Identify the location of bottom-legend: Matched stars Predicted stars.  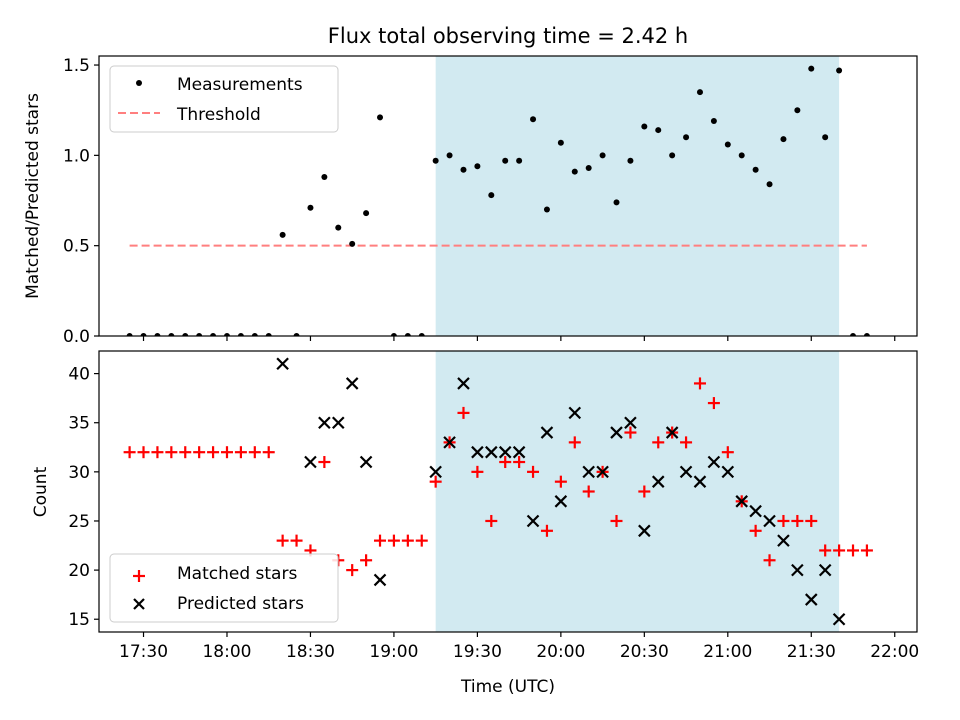
(224, 588).